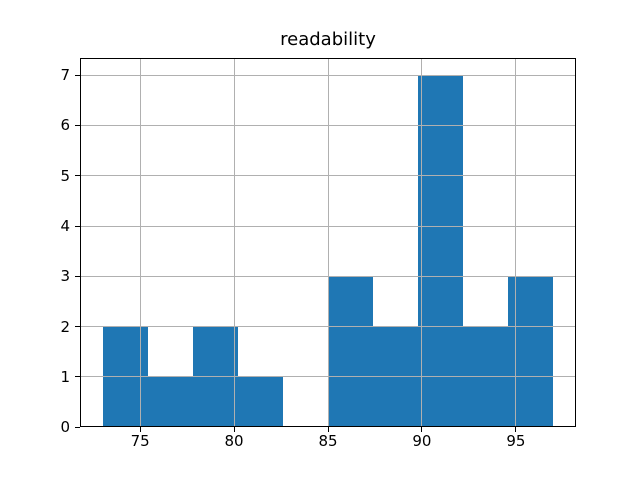 The image size is (640, 480). What do you see at coordinates (234, 441) in the screenshot?
I see `x-tick-label: 80` at bounding box center [234, 441].